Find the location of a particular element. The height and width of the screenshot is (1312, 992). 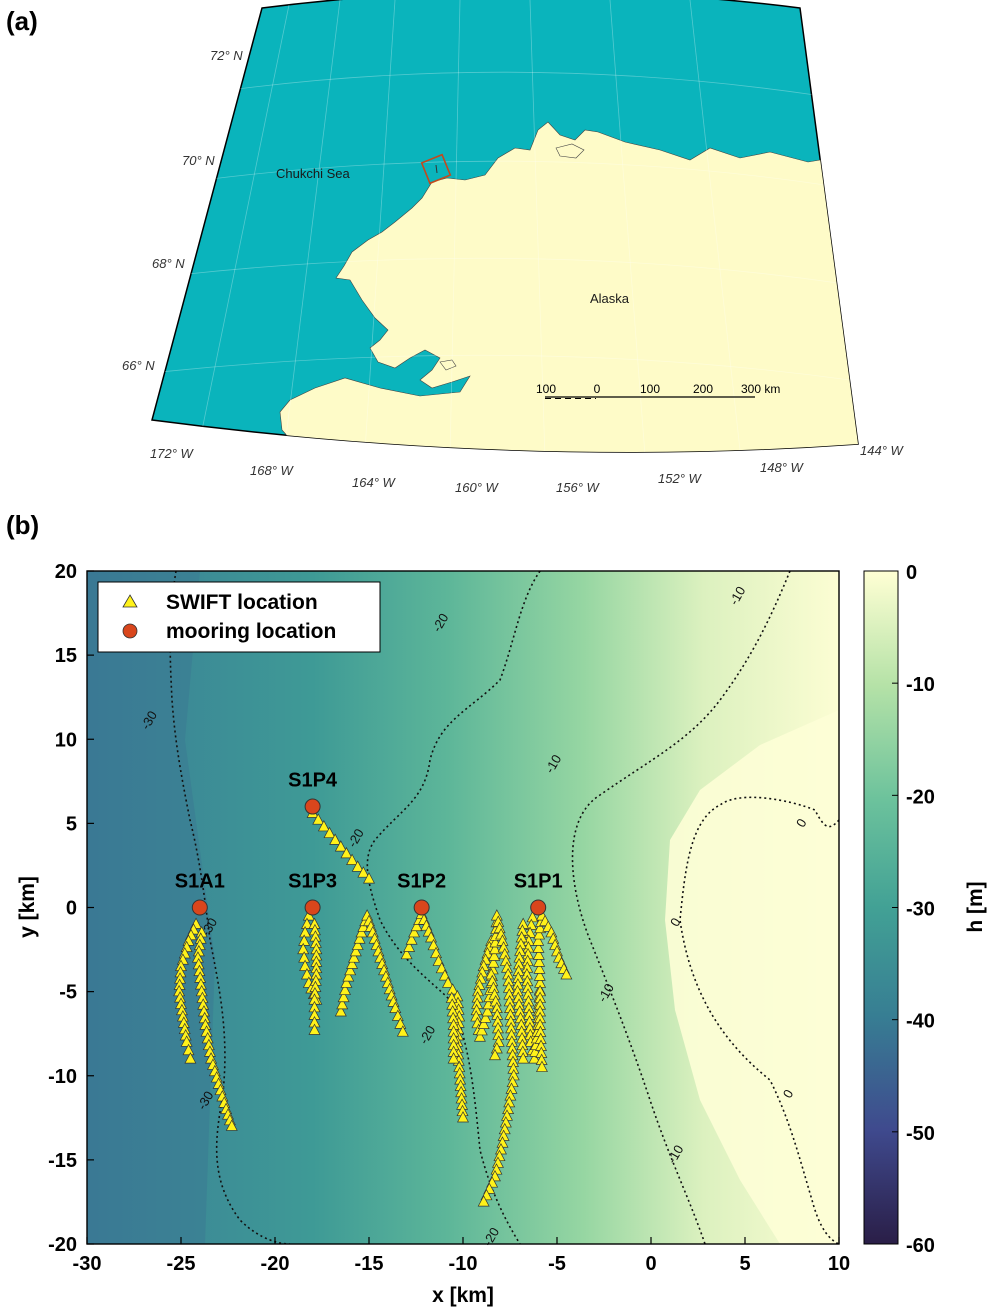

y-axis-ticks: 20 15 10 5 0 -5 -10 -15 -20 is located at coordinates (71, 908).